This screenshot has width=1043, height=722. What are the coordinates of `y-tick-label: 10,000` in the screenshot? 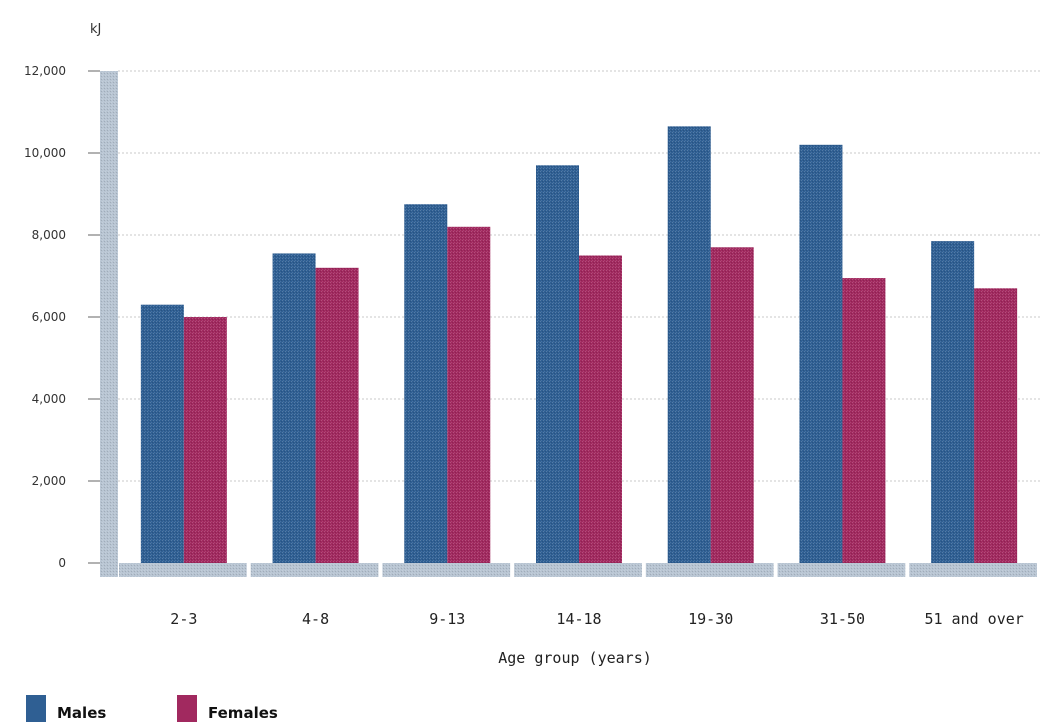 It's located at (45, 153).